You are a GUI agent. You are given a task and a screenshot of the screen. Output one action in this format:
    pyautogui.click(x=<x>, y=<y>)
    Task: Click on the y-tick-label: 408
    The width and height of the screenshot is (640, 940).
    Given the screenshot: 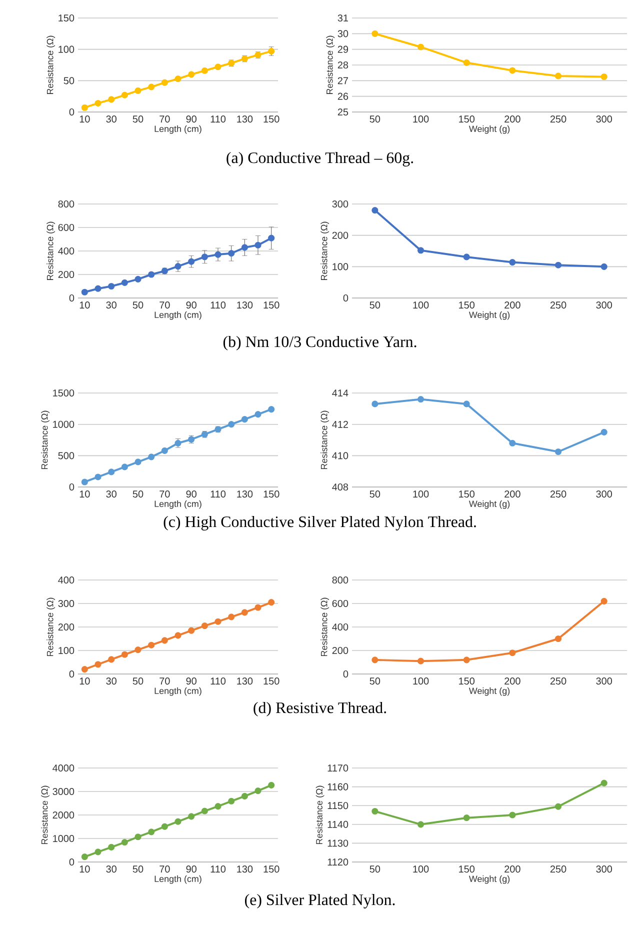 What is the action you would take?
    pyautogui.click(x=340, y=487)
    